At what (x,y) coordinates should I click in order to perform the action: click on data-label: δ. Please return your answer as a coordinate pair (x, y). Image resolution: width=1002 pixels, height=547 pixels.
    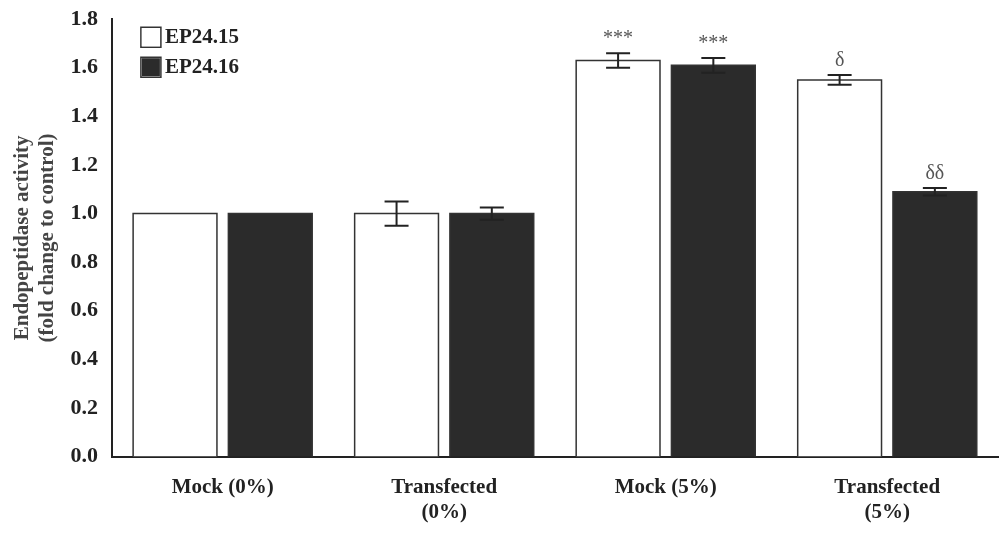
    Looking at the image, I should click on (839, 59).